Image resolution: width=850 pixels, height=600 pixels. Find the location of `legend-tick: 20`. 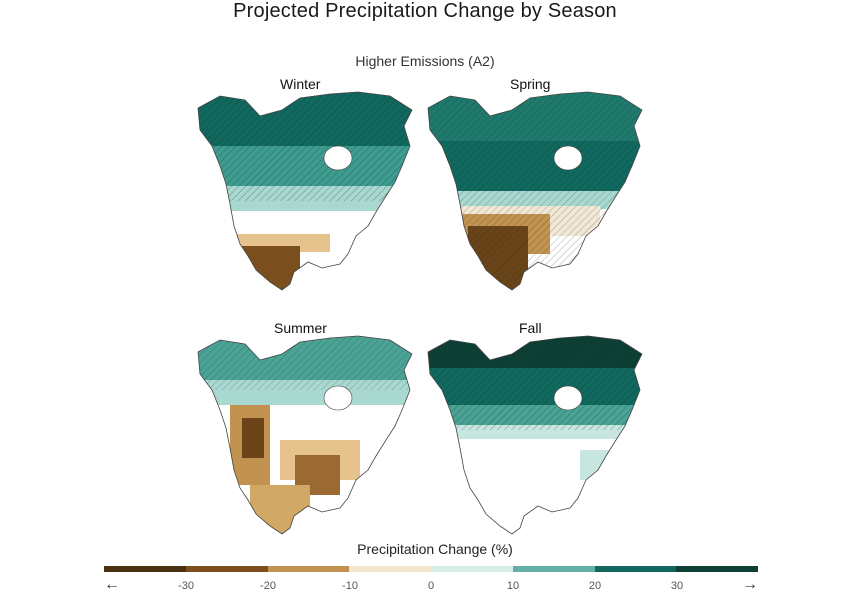

legend-tick: 20 is located at coordinates (595, 586).